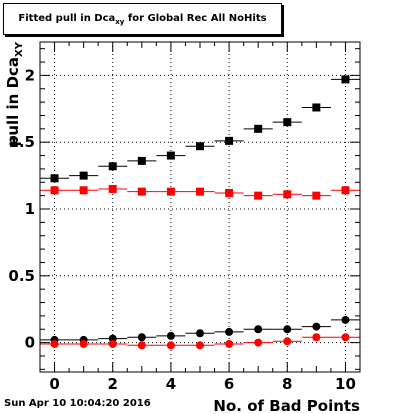 The width and height of the screenshot is (400, 414). I want to click on y-tick-label: 0, so click(30, 343).